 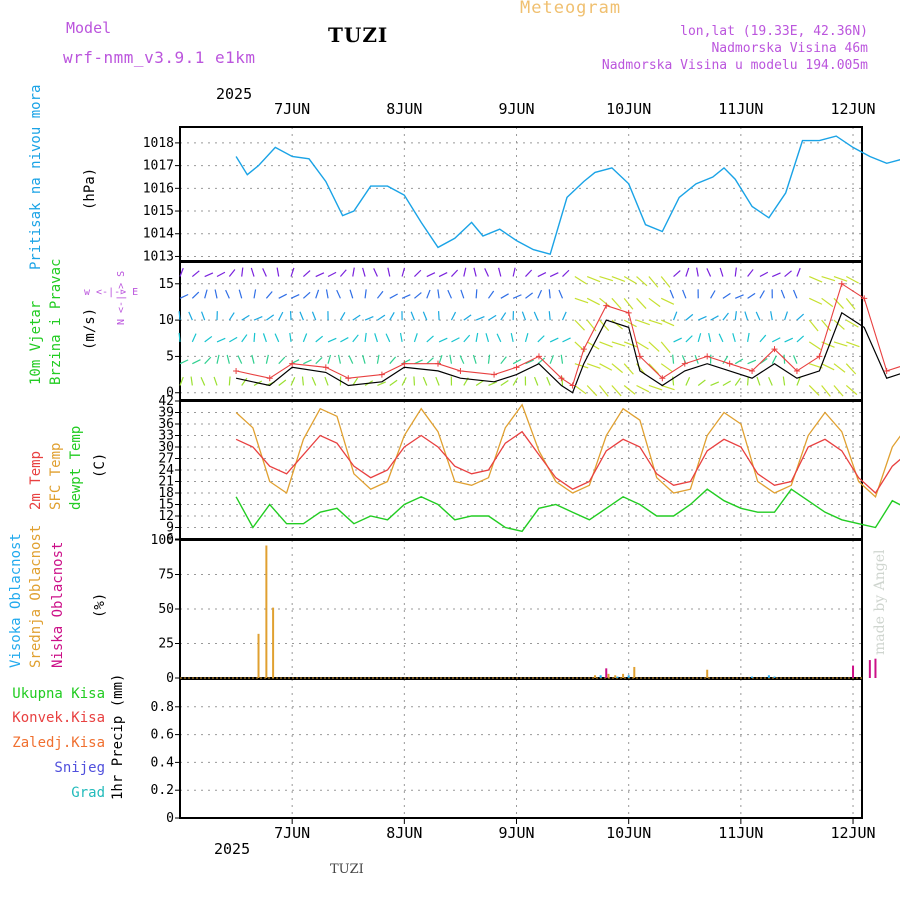 What do you see at coordinates (170, 528) in the screenshot?
I see `y-tick-label: 9` at bounding box center [170, 528].